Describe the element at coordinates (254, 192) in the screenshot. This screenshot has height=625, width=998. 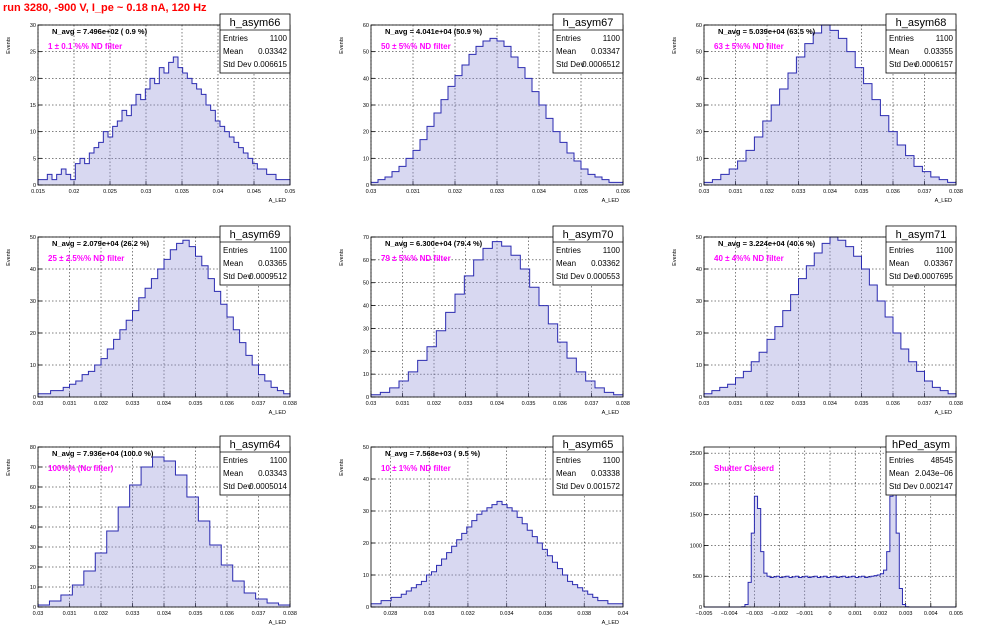
I see `x-tick-label: 0.045` at that location.